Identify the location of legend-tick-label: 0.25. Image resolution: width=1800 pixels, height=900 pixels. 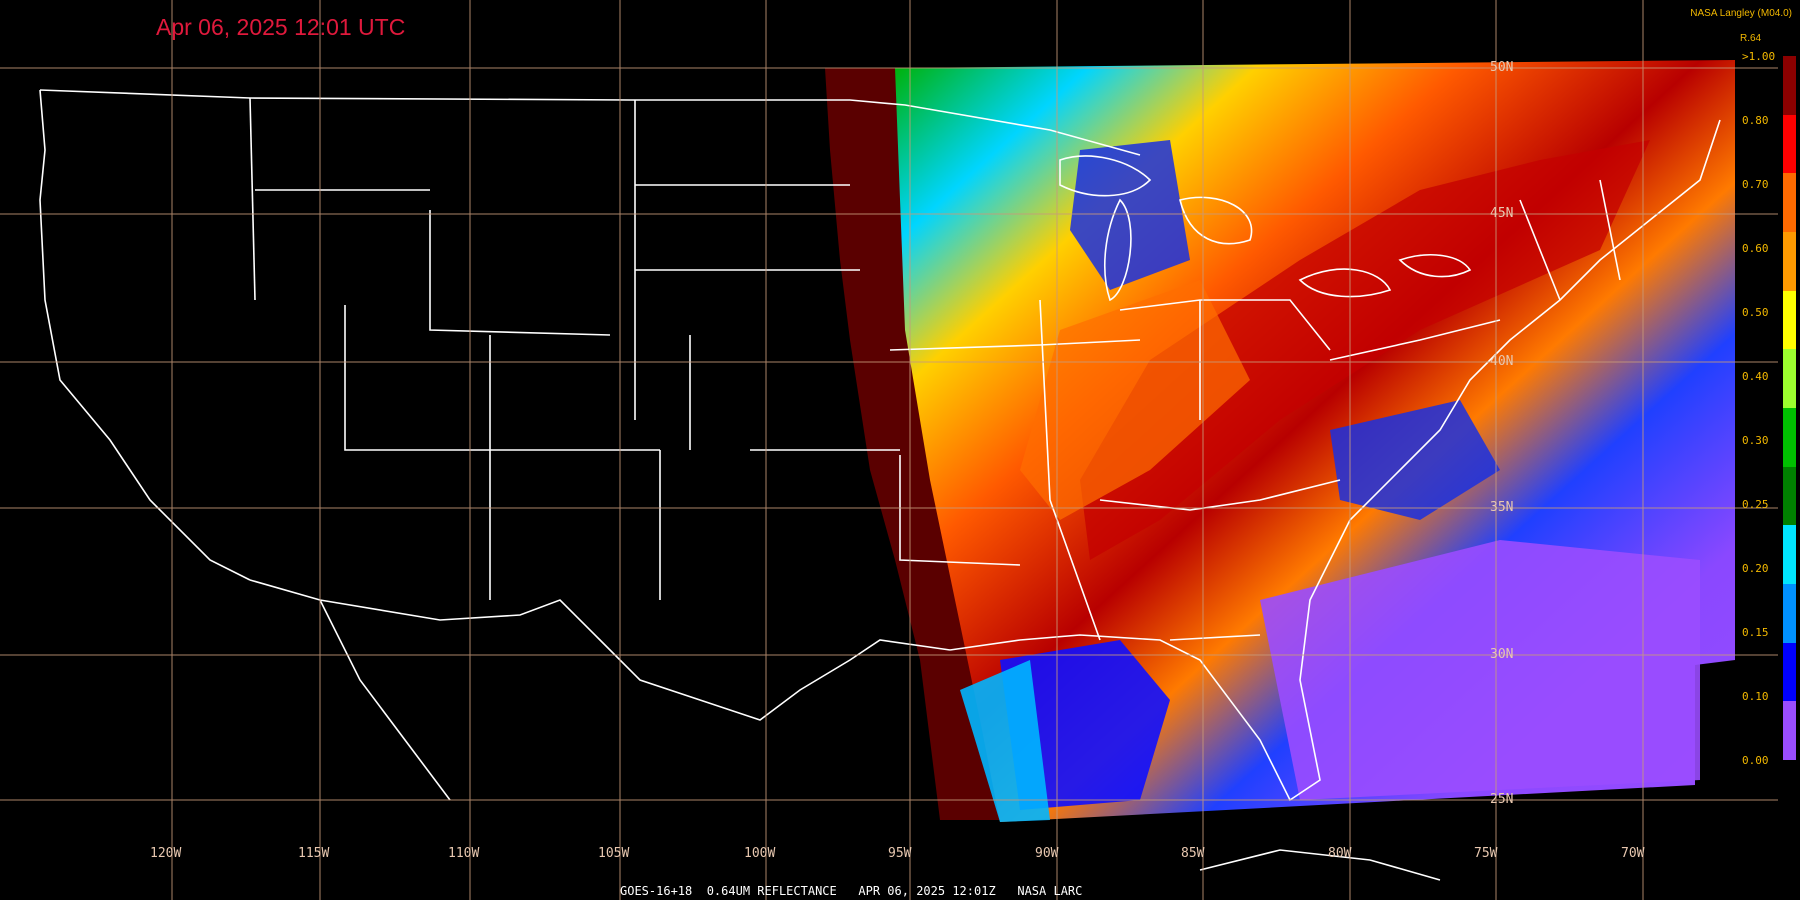
(1755, 504).